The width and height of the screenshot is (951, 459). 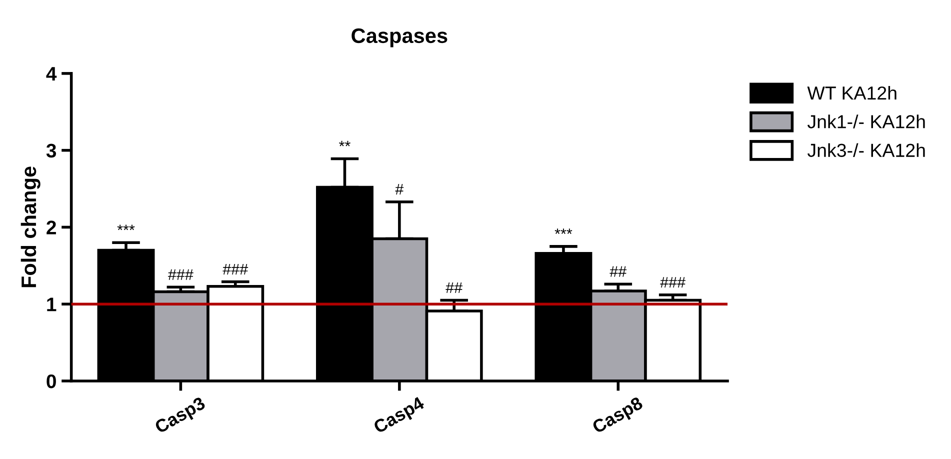 What do you see at coordinates (51, 151) in the screenshot?
I see `y-tick-label: 3` at bounding box center [51, 151].